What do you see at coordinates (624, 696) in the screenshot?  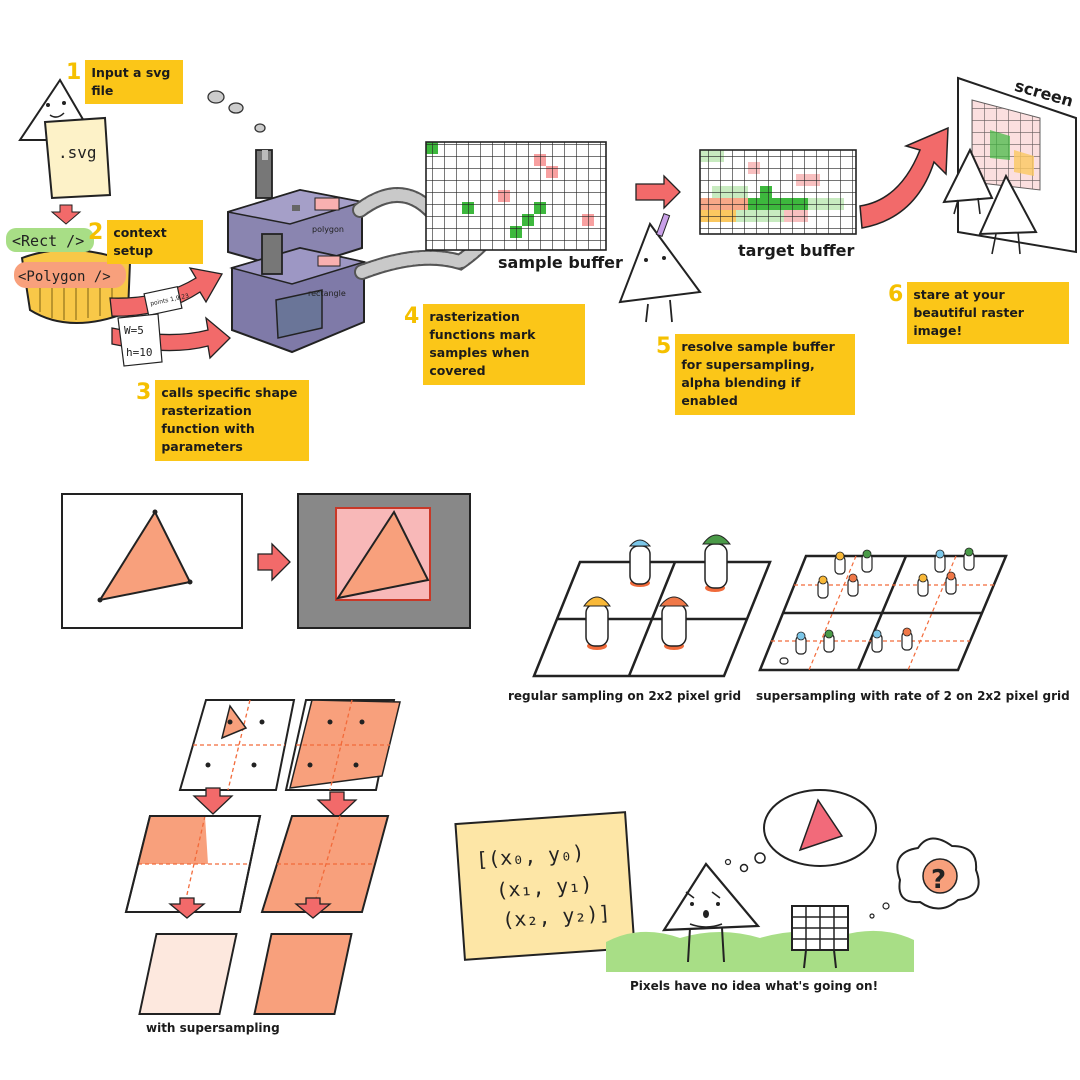 I see `regular-sampling-caption: regular sampling on 2x2 pixel grid` at bounding box center [624, 696].